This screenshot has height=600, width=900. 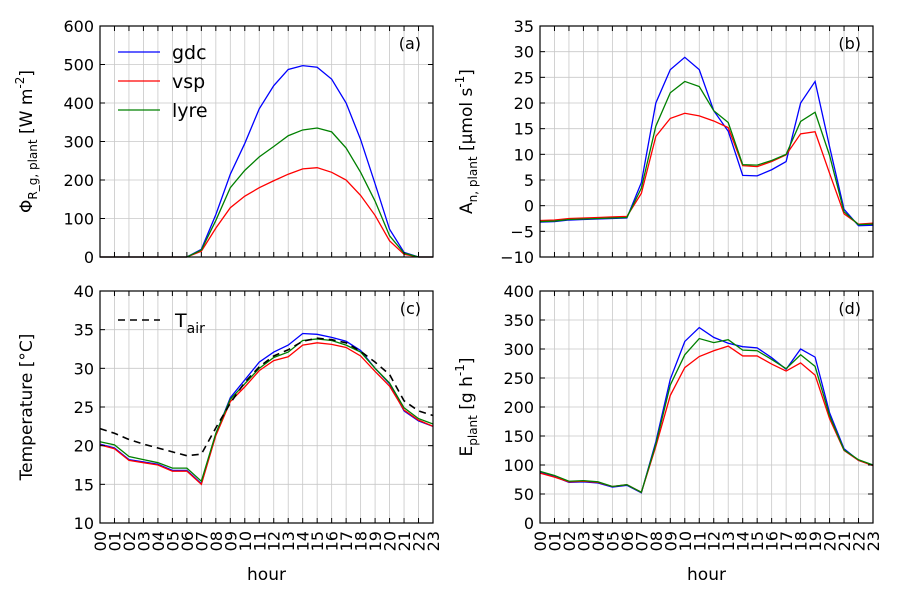 What do you see at coordinates (78, 219) in the screenshot?
I see `y-tick-label: 100` at bounding box center [78, 219].